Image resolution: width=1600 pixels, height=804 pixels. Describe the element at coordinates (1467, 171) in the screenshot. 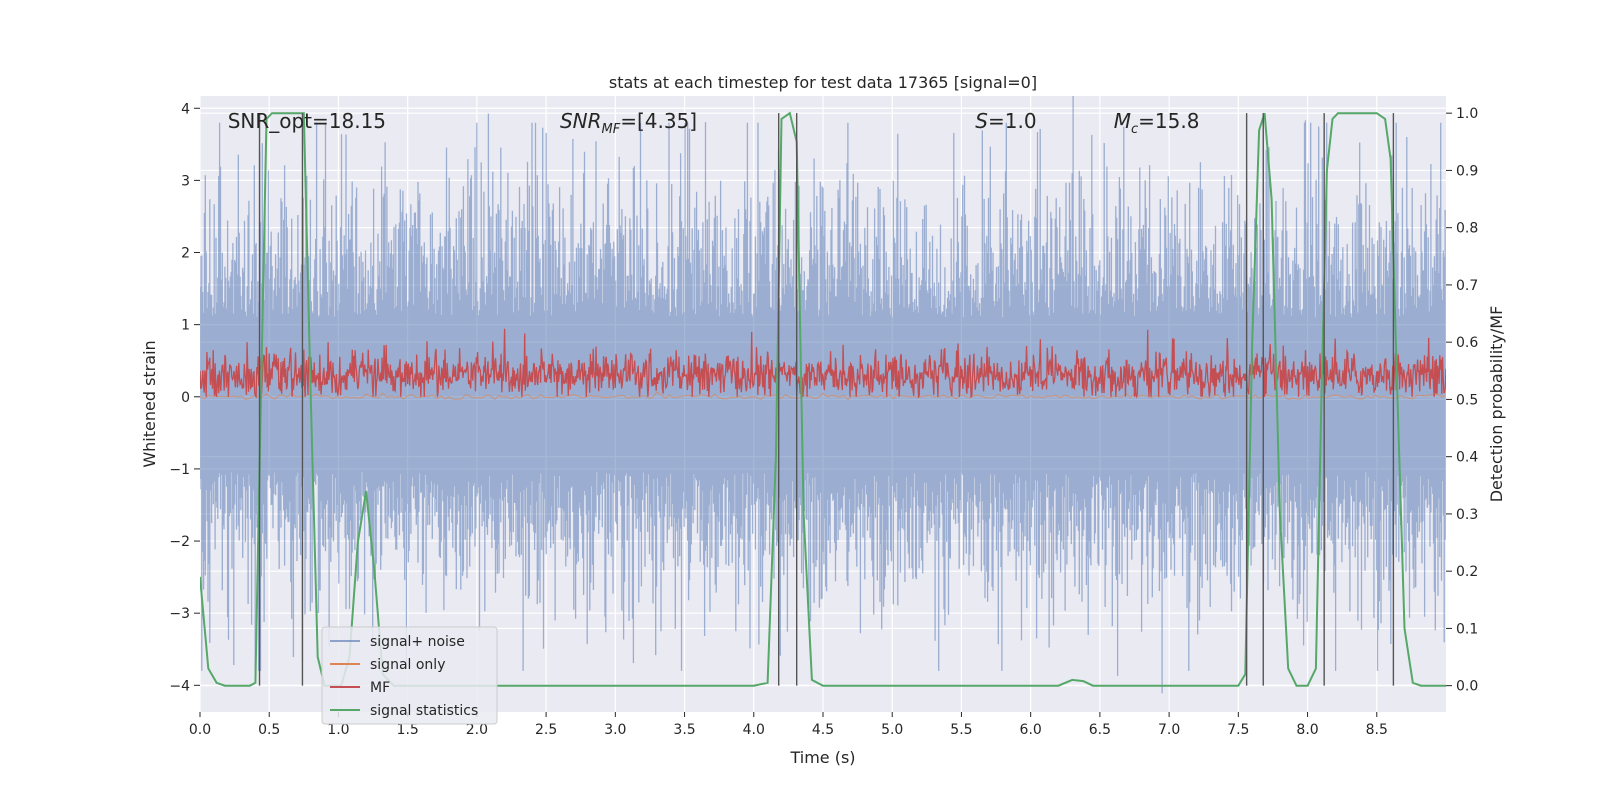

I see `y-right-tick-label: 0.9` at that location.